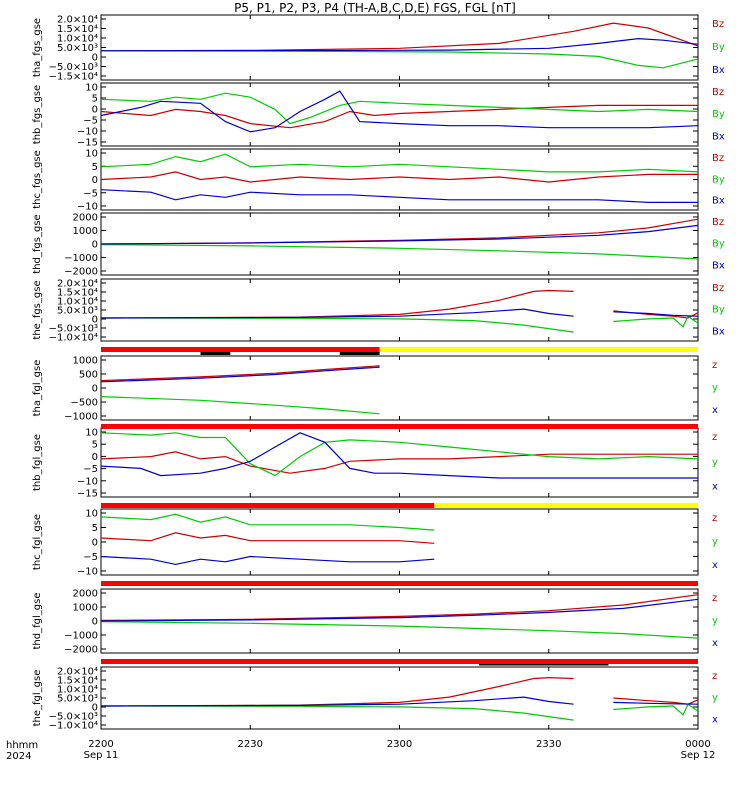 The width and height of the screenshot is (750, 800). What do you see at coordinates (73, 338) in the screenshot?
I see `y-tick-label: −1.0×10⁴` at bounding box center [73, 338].